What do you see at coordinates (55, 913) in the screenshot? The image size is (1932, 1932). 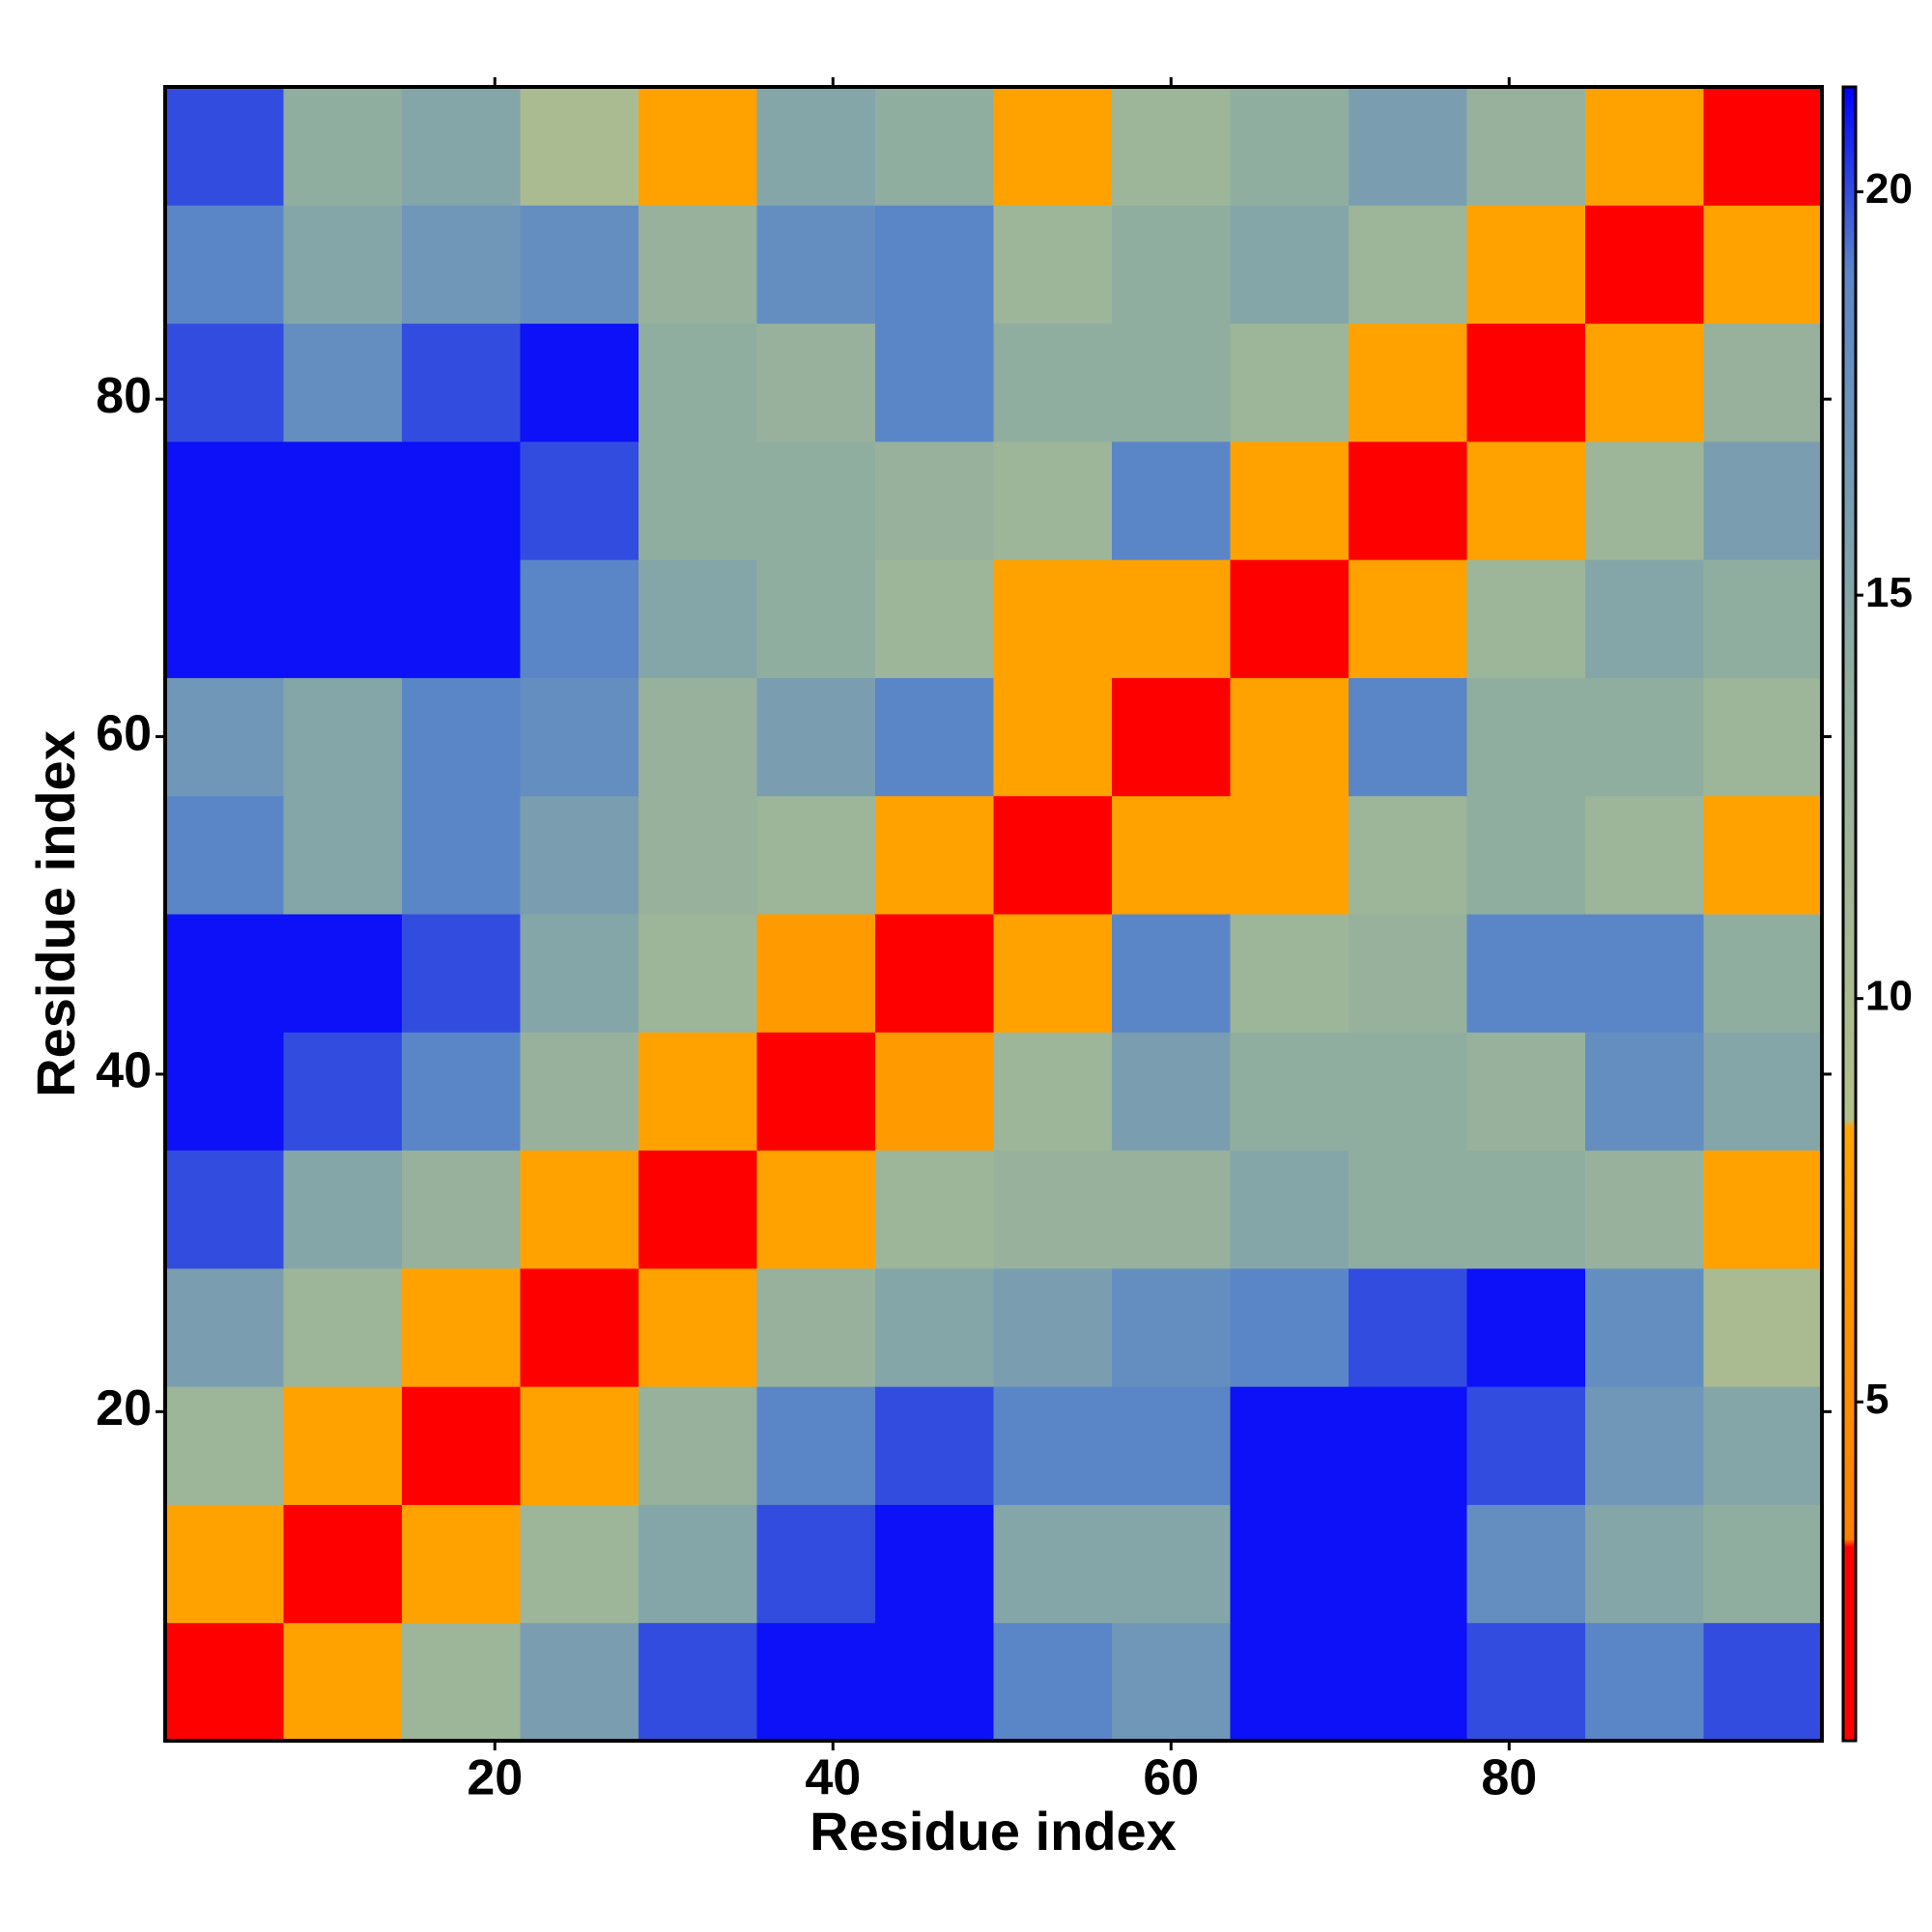 I see `y-axis-label: Residue index` at bounding box center [55, 913].